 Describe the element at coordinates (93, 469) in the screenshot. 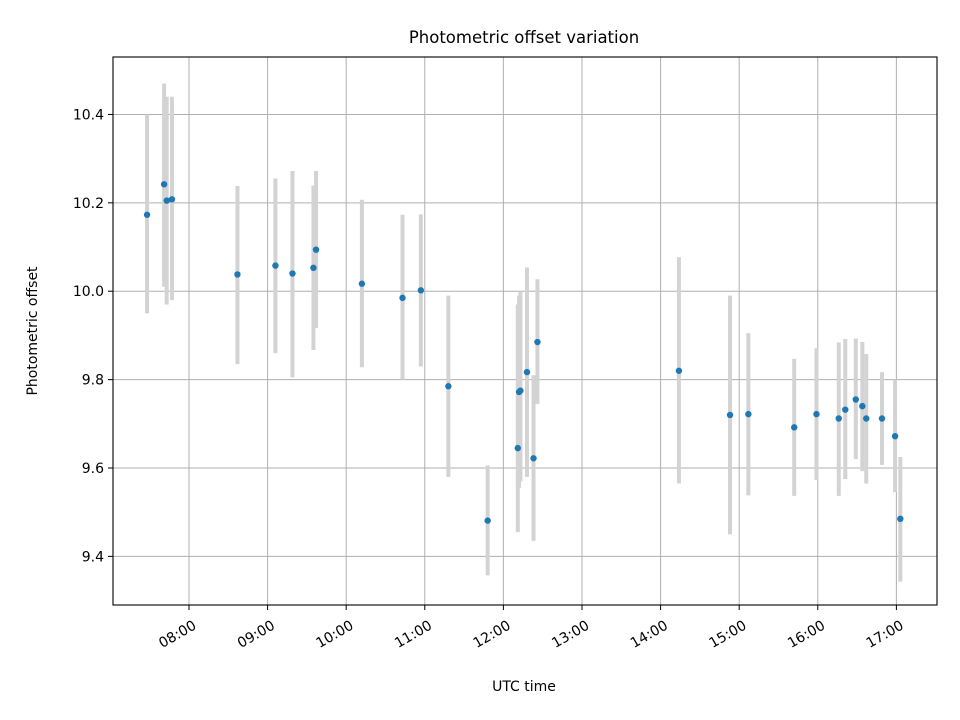

I see `y-tick-label: 9.6` at that location.